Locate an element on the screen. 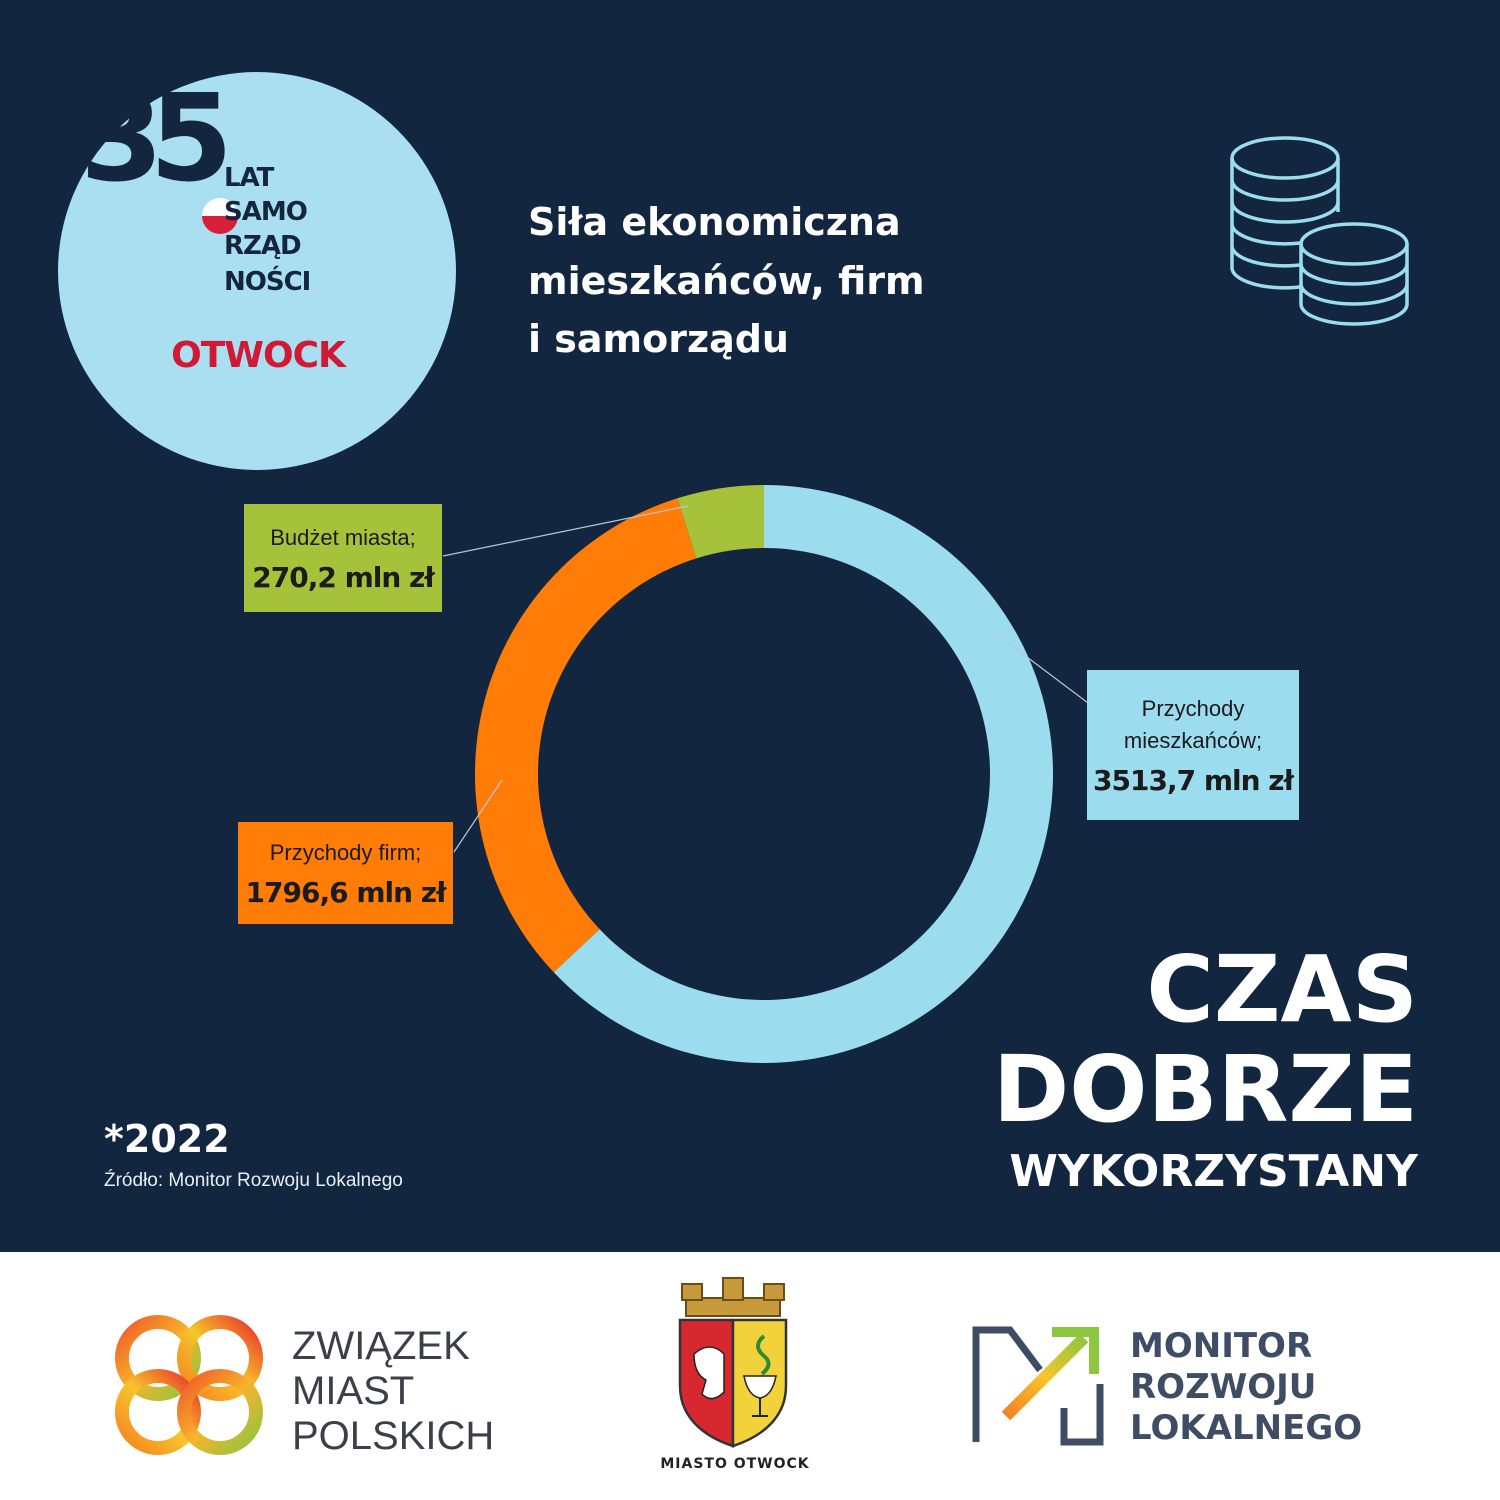 The height and width of the screenshot is (1500, 1500). coins-stack-icon is located at coordinates (1319, 231).